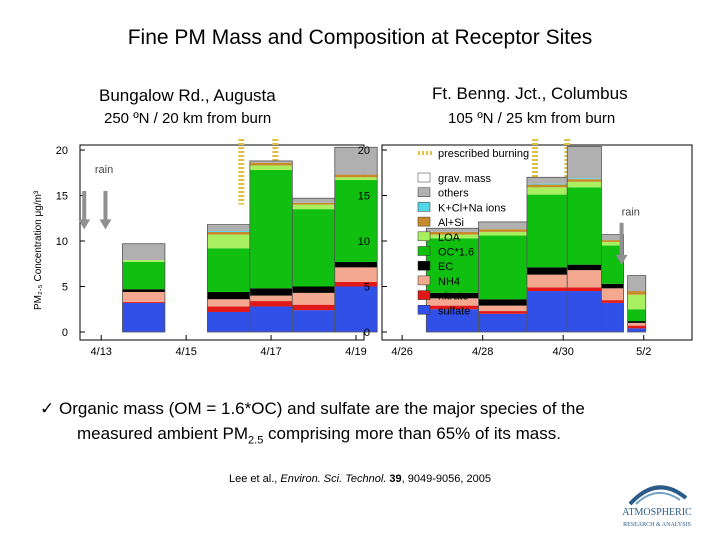  What do you see at coordinates (65, 333) in the screenshot?
I see `y-tick-label-0: 0` at bounding box center [65, 333].